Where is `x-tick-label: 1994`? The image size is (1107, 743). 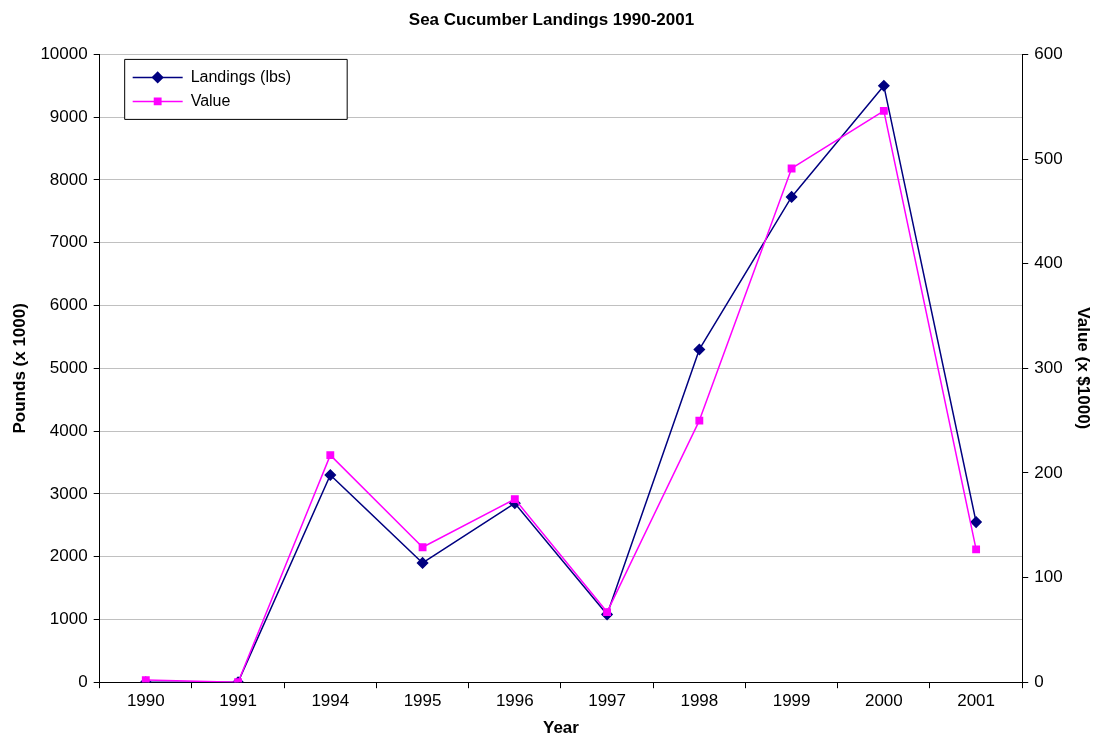 x-tick-label: 1994 is located at coordinates (330, 701).